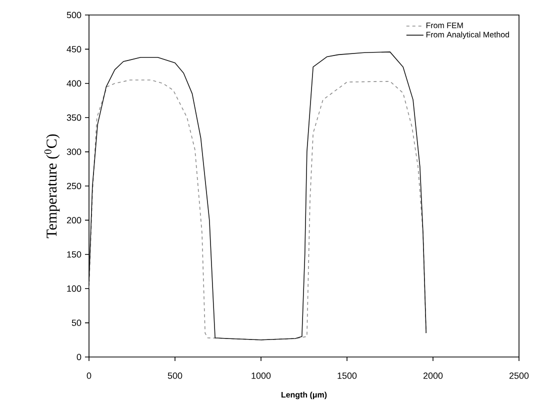 This screenshot has height=420, width=534. Describe the element at coordinates (52, 186) in the screenshot. I see `y-axis-title: Temperature ($^{0}$C)` at that location.